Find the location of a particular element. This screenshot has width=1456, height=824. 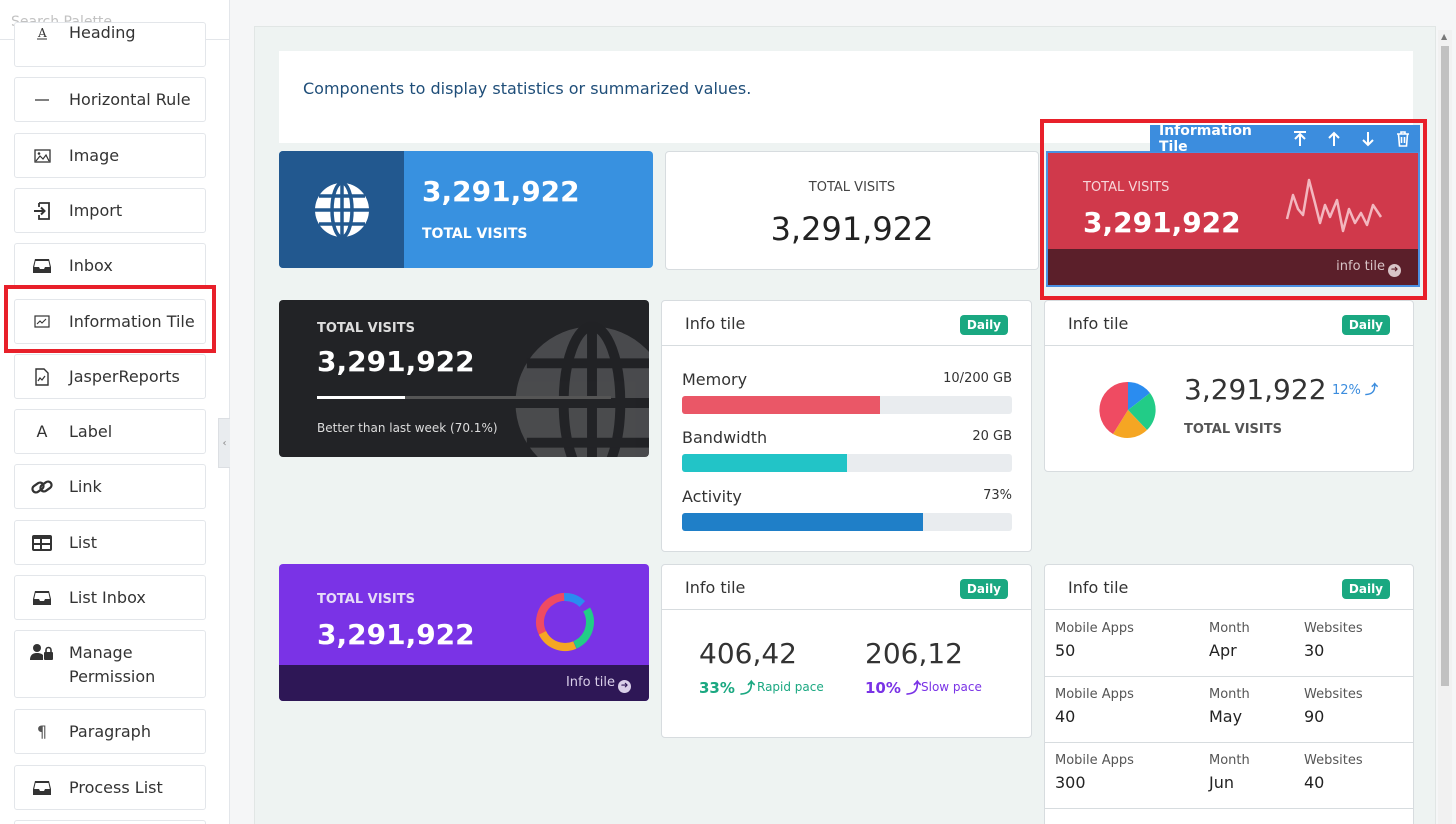

progress-value: 73% is located at coordinates (997, 495).